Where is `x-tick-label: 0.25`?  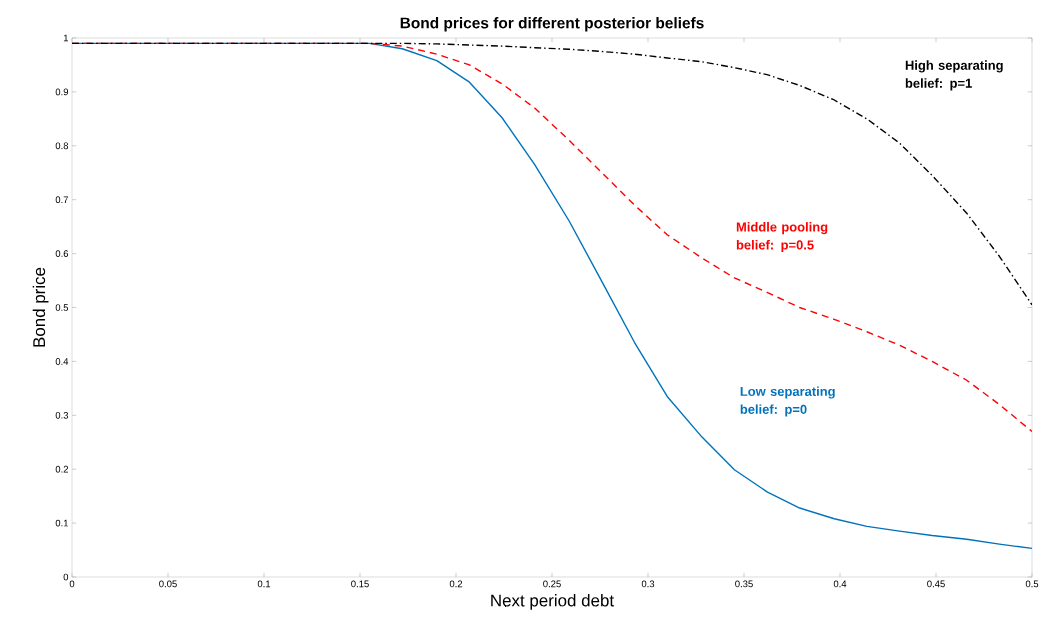 x-tick-label: 0.25 is located at coordinates (552, 584).